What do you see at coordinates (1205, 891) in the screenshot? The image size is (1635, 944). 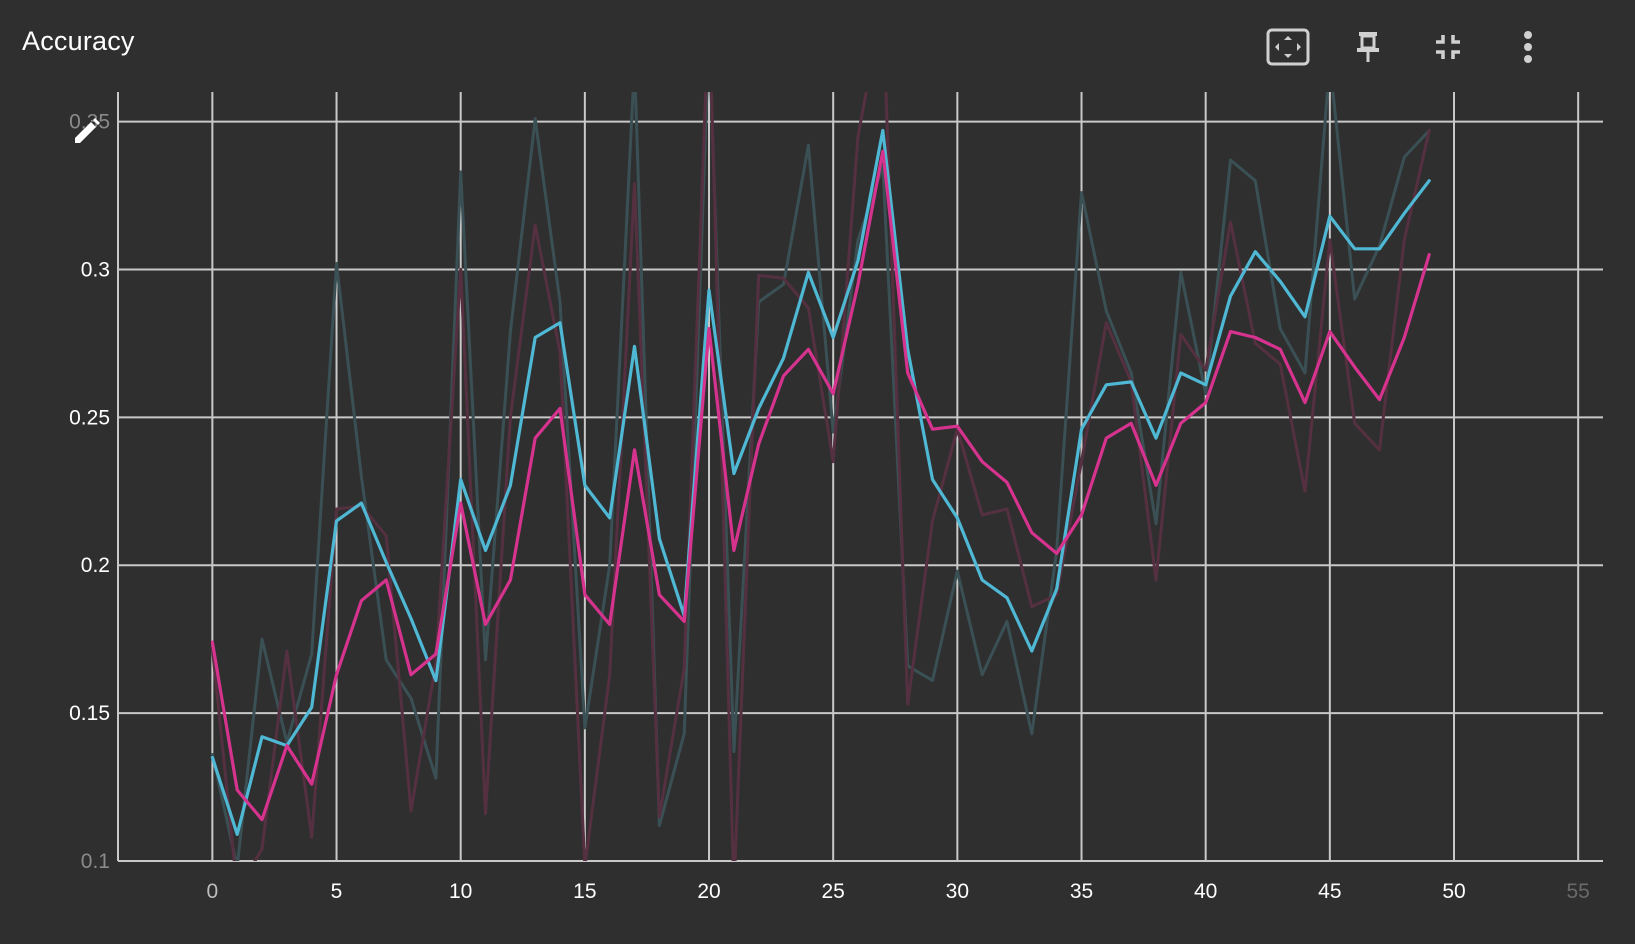 I see `x-tick-label: 40` at bounding box center [1205, 891].